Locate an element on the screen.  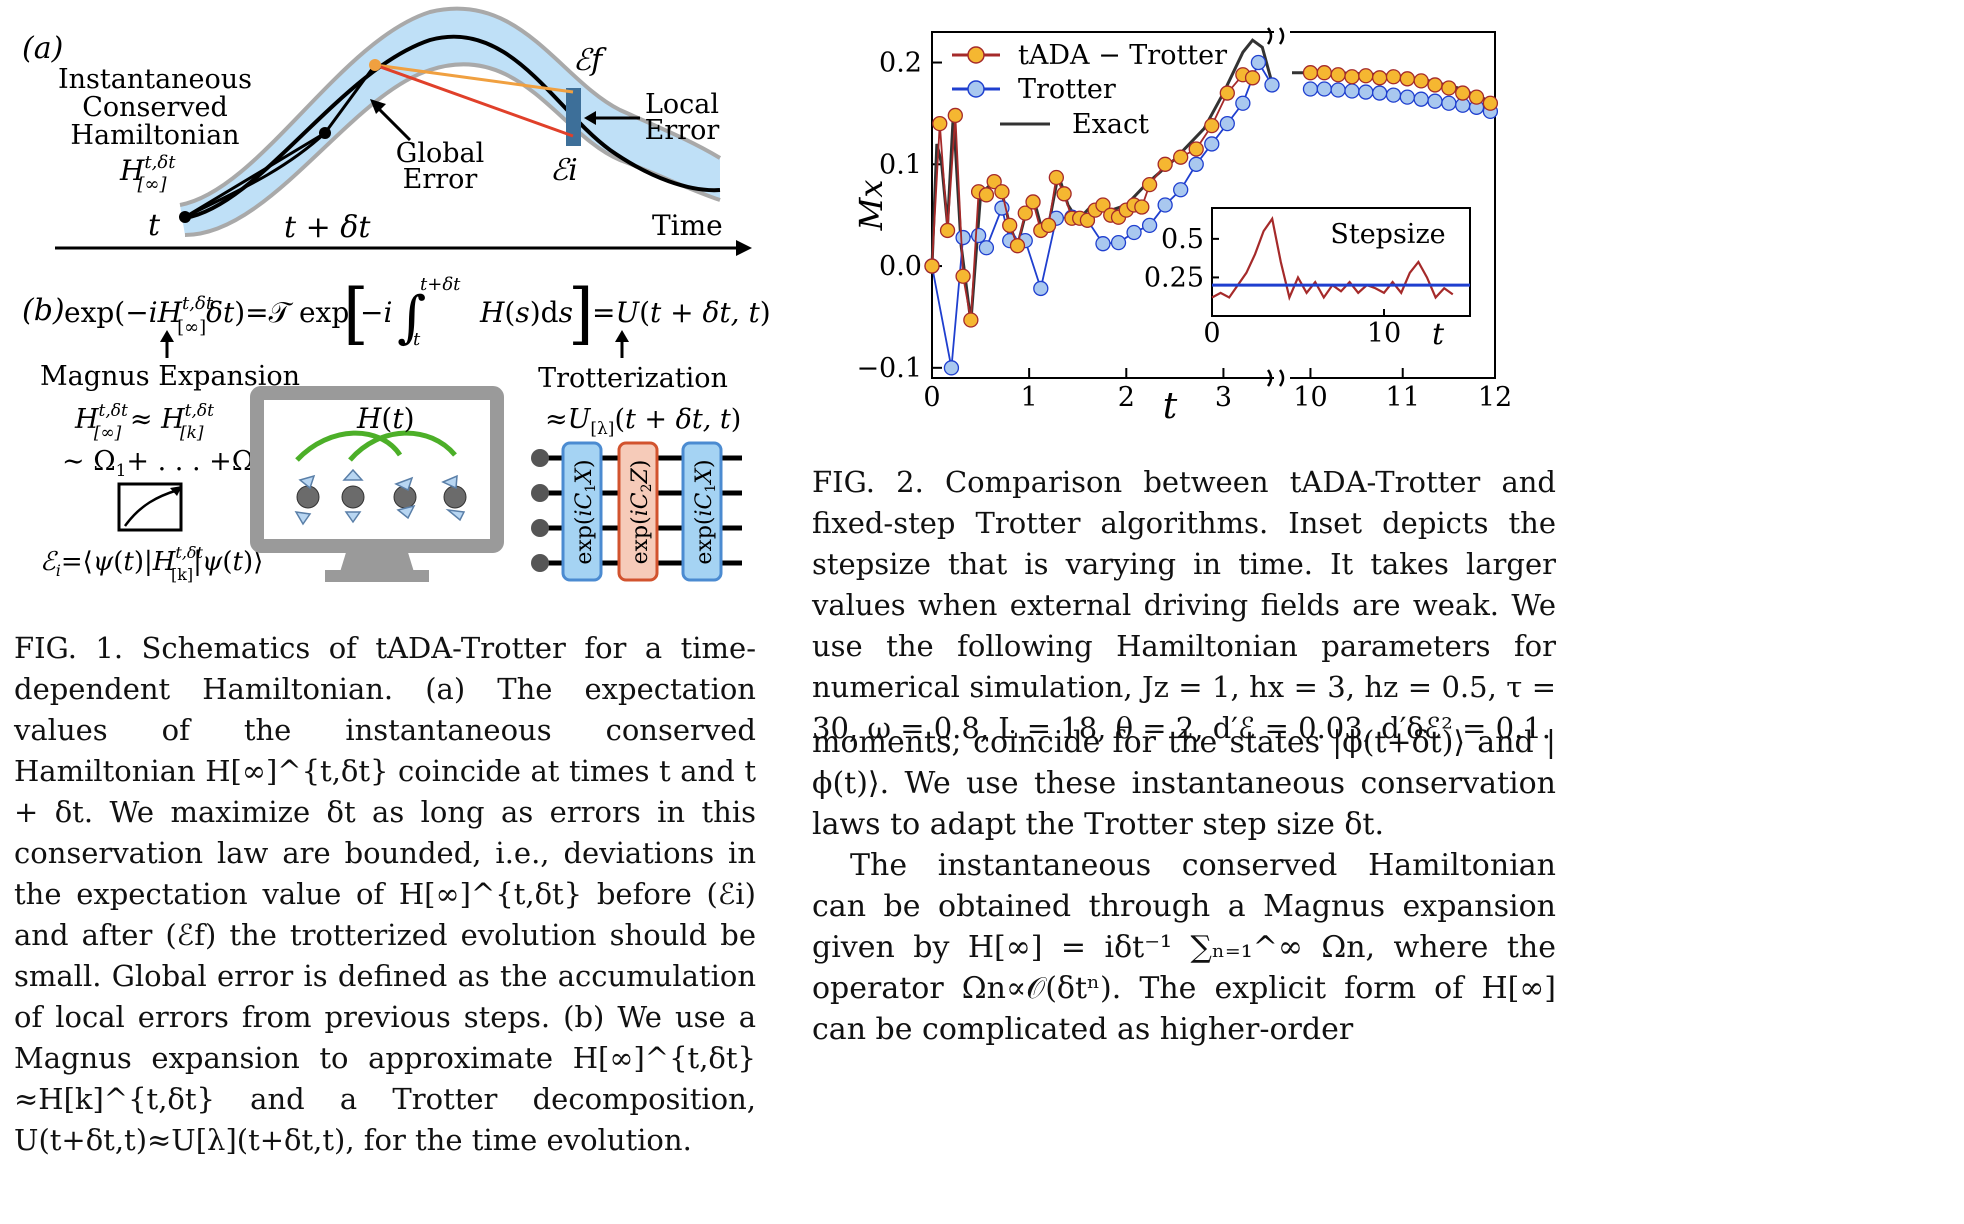
integral-sign: ∫ is located at coordinates (411, 317).